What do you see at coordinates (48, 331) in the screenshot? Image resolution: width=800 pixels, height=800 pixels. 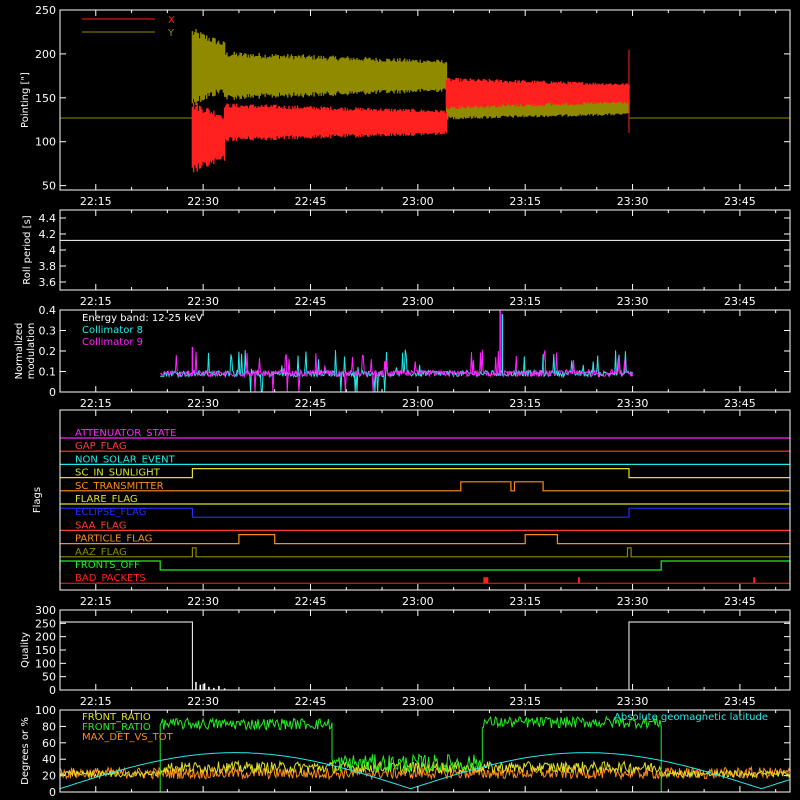 I see `modulation-ytick-label: 0.3` at bounding box center [48, 331].